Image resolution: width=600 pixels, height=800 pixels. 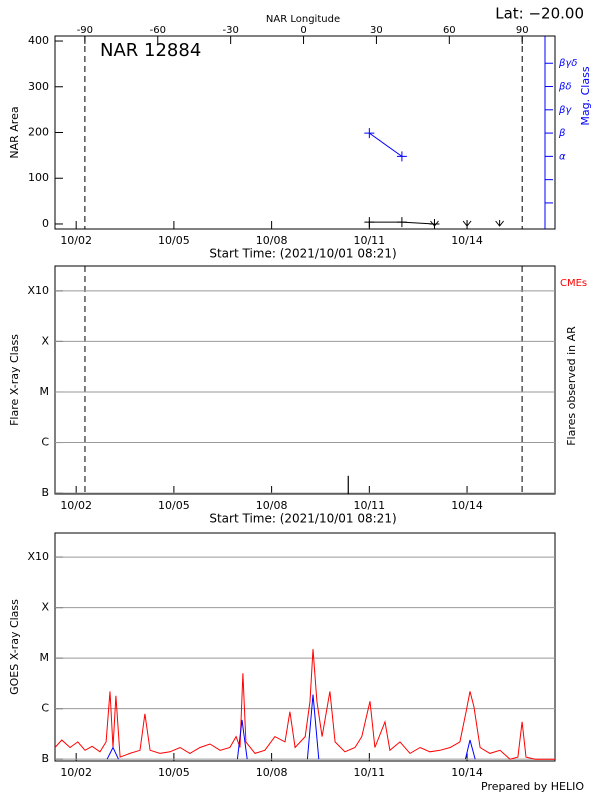 What do you see at coordinates (158, 30) in the screenshot?
I see `x2-tick-label: -60` at bounding box center [158, 30].